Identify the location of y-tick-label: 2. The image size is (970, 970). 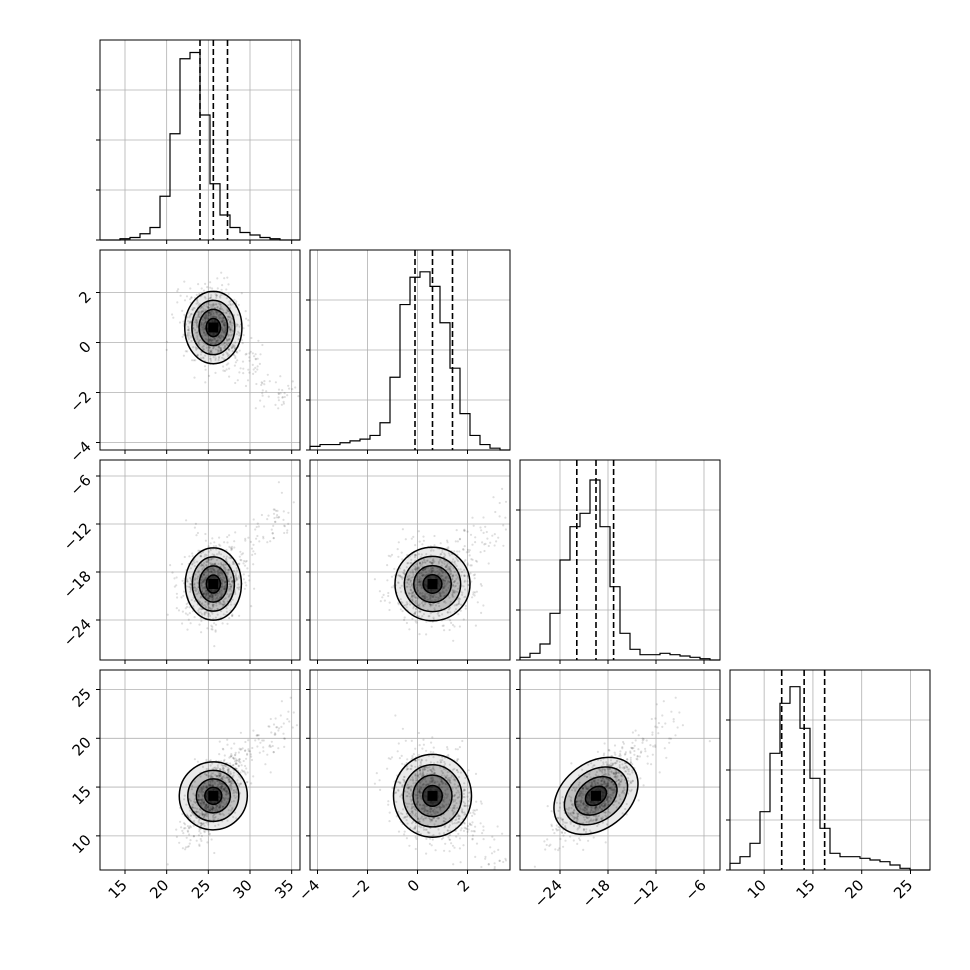
(84, 297).